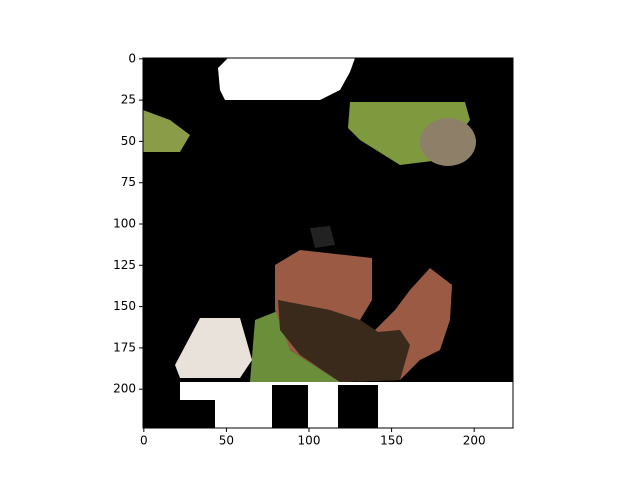 The width and height of the screenshot is (640, 480). I want to click on object, so click(322, 237).